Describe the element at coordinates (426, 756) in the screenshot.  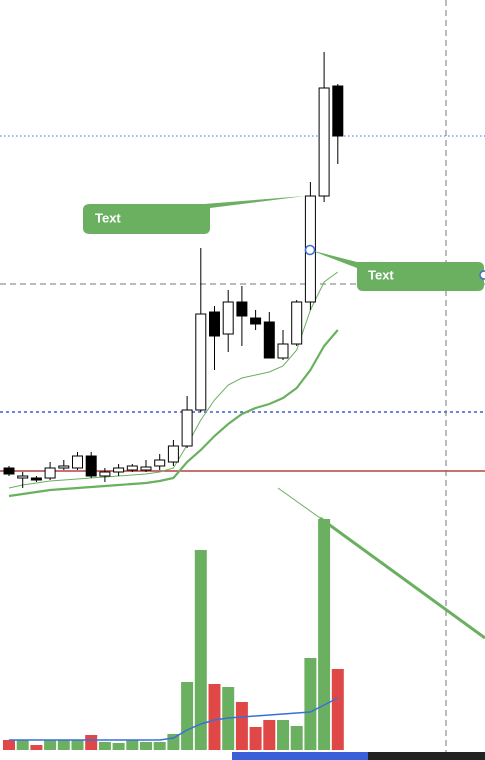
I see `scroll-track` at that location.